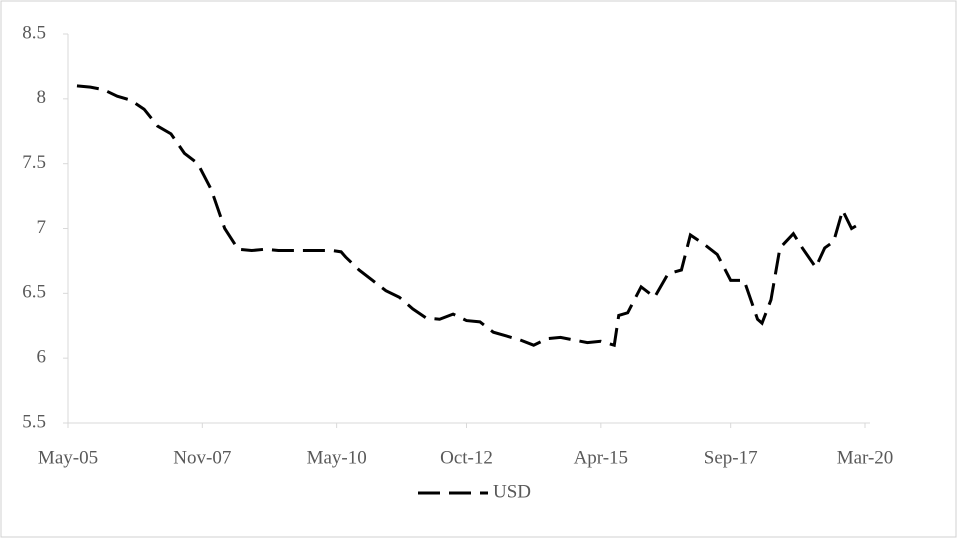 The image size is (957, 538). I want to click on x-tick-label: Oct-12, so click(466, 457).